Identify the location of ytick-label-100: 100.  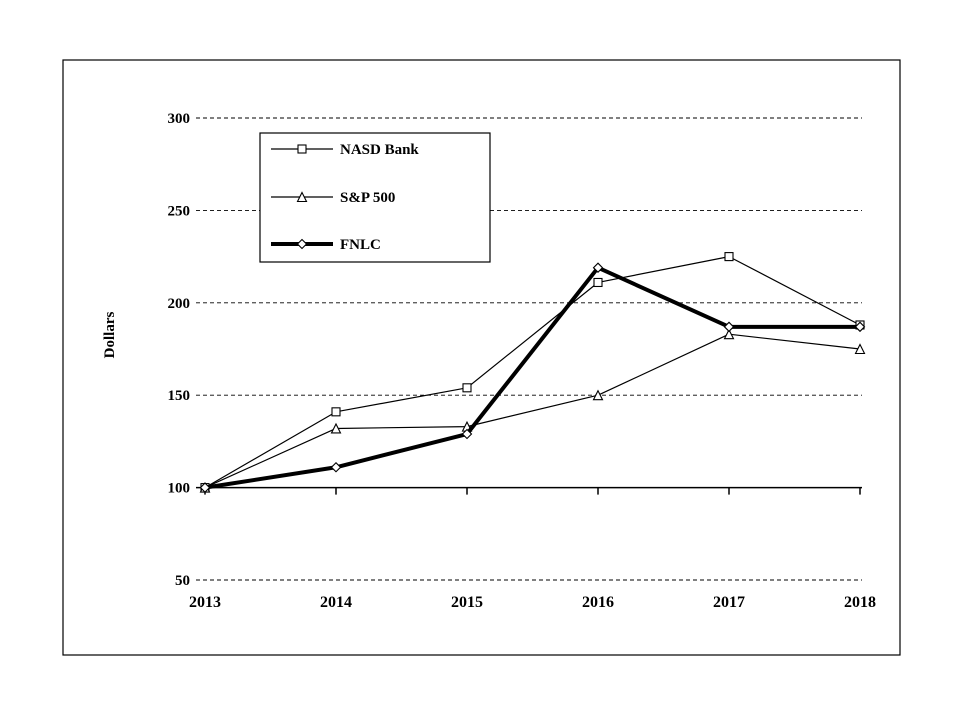
(179, 489).